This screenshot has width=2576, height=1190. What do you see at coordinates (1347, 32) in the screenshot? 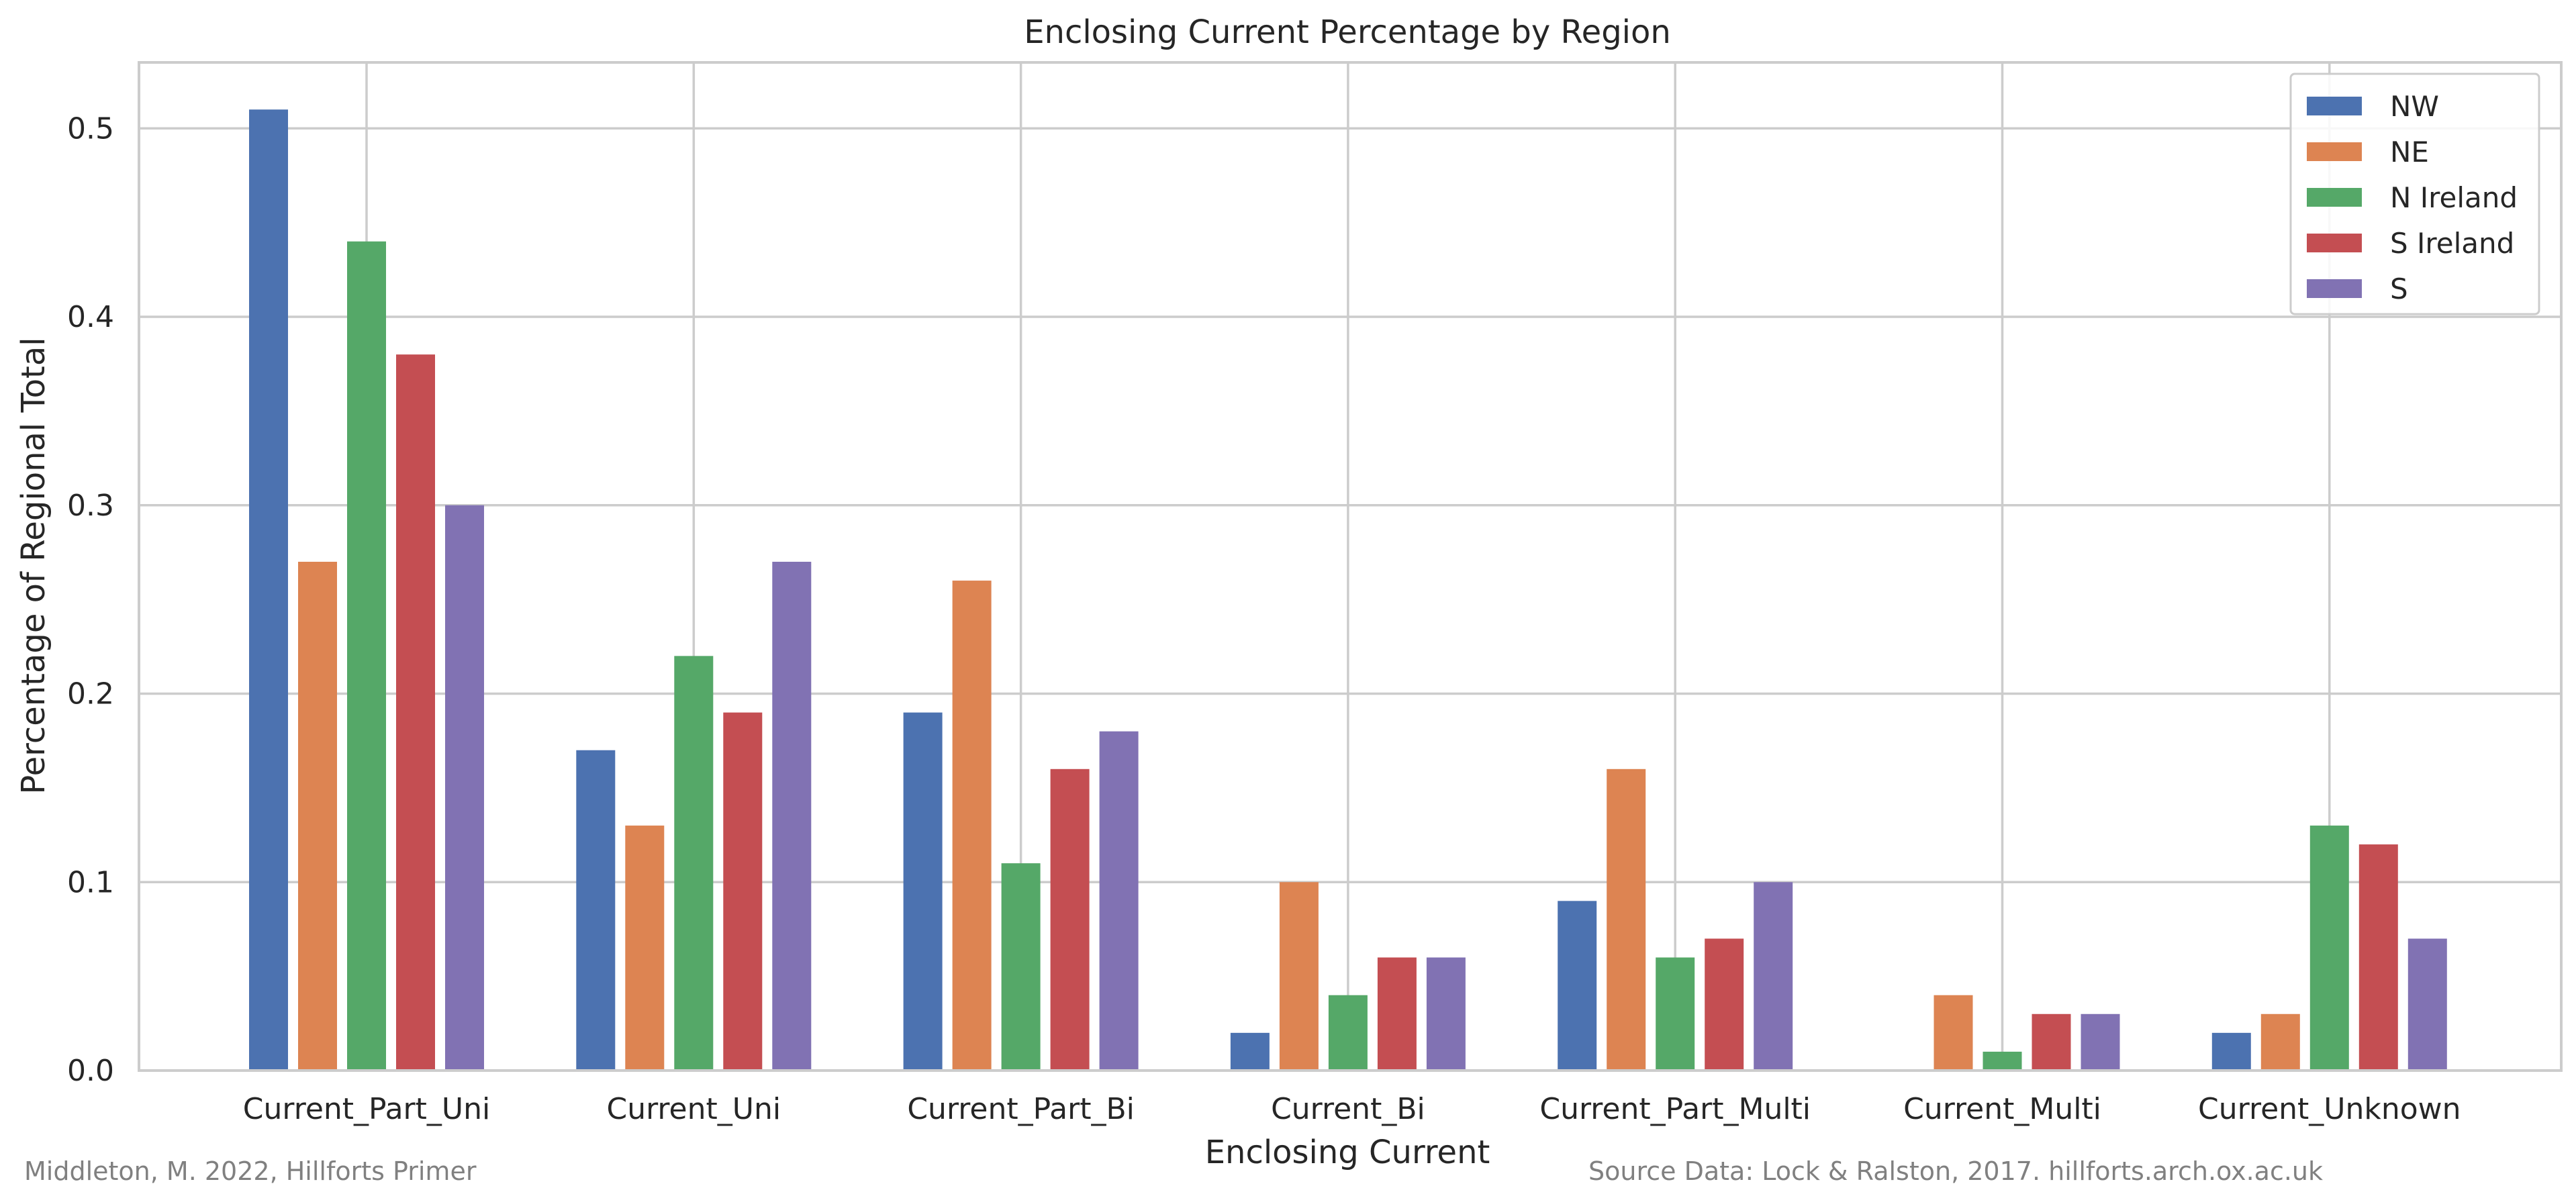
I see `chart-title: Enclosing Current Percentage by Region` at bounding box center [1347, 32].